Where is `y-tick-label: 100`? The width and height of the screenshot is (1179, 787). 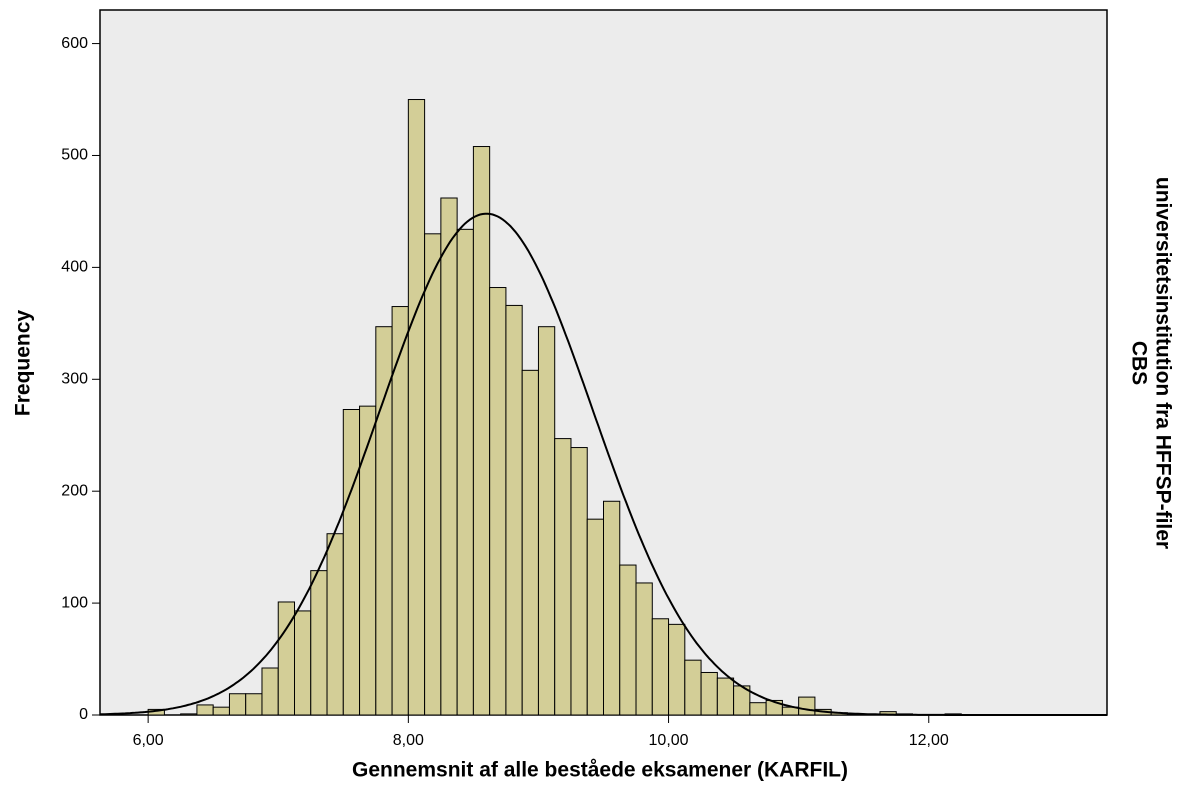 y-tick-label: 100 is located at coordinates (74, 602).